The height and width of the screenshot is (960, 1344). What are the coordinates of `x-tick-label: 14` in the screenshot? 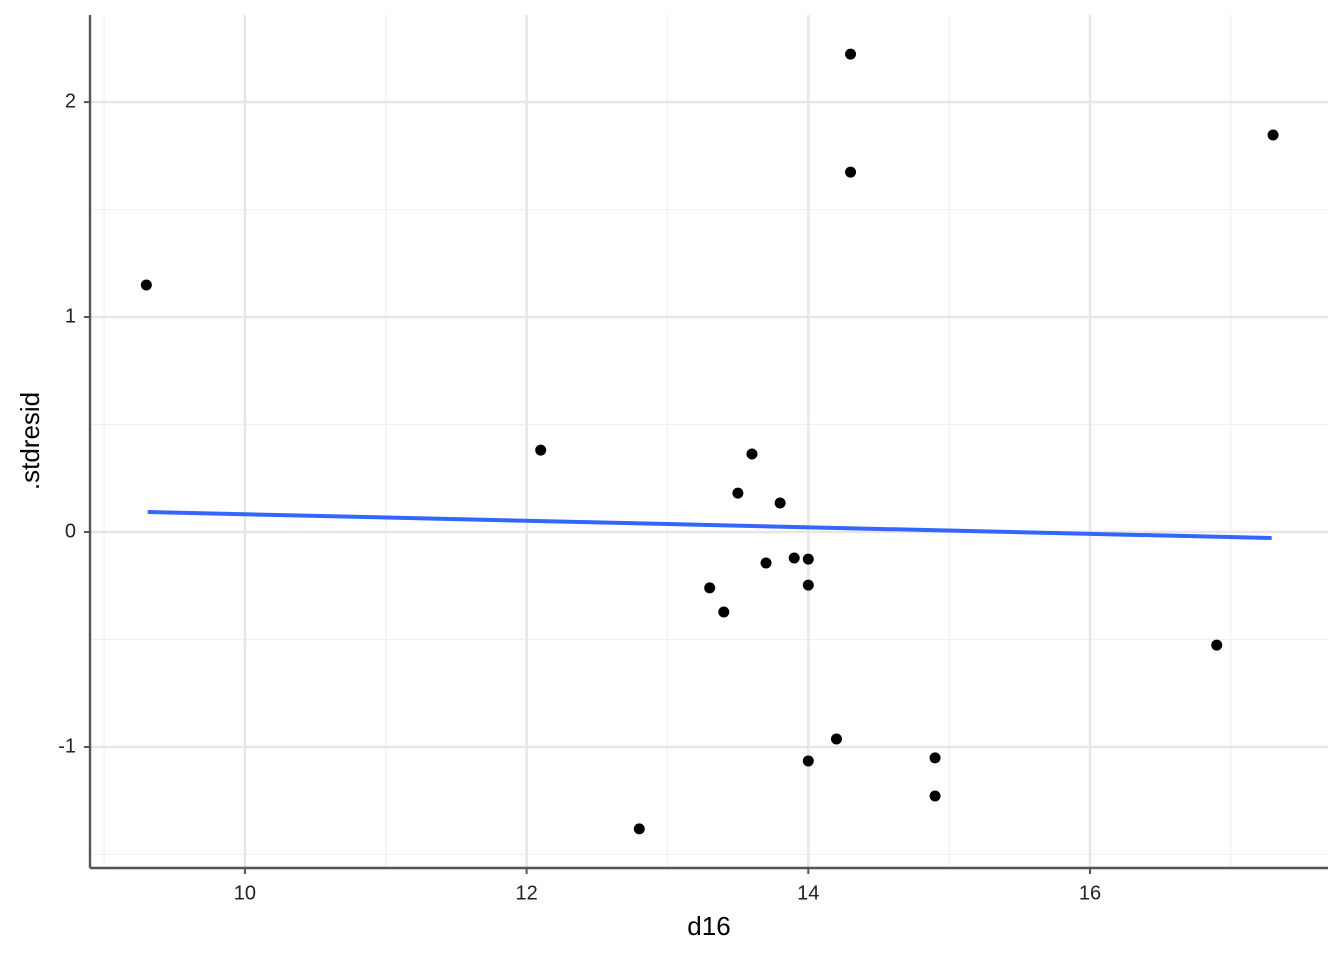 It's located at (808, 893).